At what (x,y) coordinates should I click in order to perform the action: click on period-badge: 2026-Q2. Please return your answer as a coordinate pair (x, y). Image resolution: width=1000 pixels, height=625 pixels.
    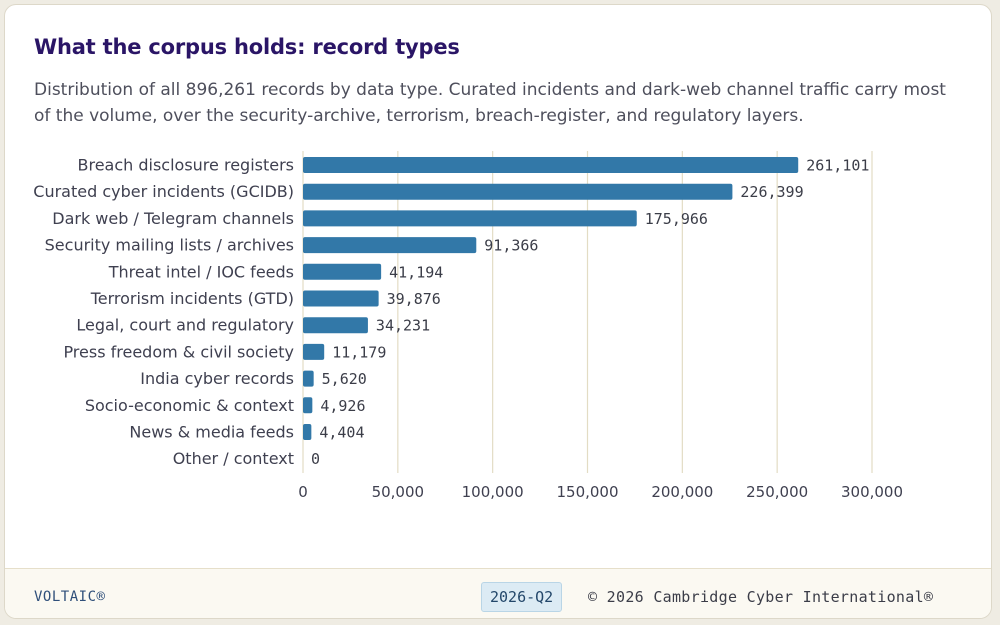
    Looking at the image, I should click on (522, 597).